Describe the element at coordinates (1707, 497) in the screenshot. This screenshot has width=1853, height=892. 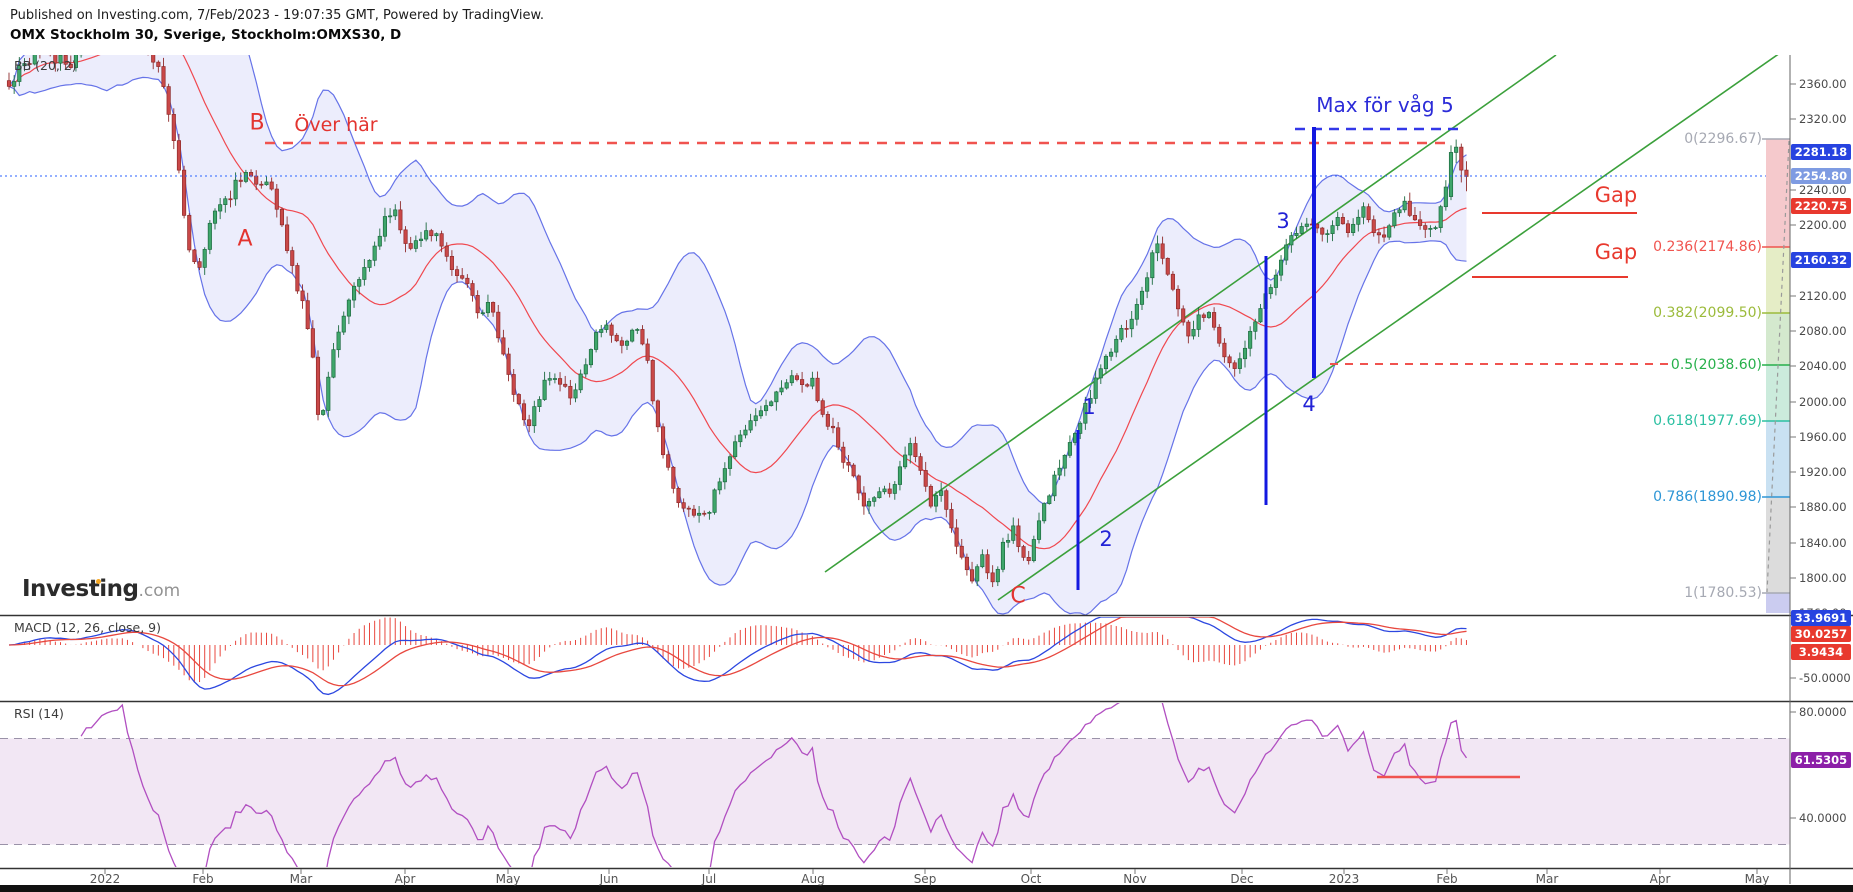
I see `fib-label-5: 0.786(1890.98)` at that location.